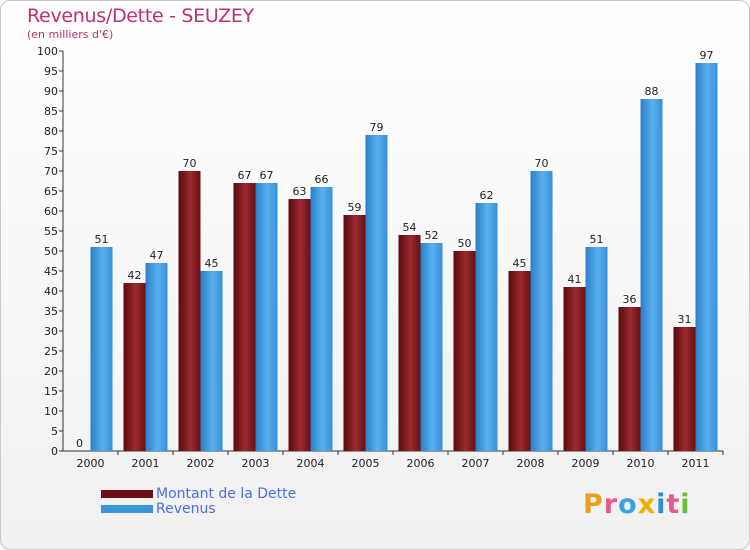  Describe the element at coordinates (245, 175) in the screenshot. I see `value-label-dette: 67` at that location.